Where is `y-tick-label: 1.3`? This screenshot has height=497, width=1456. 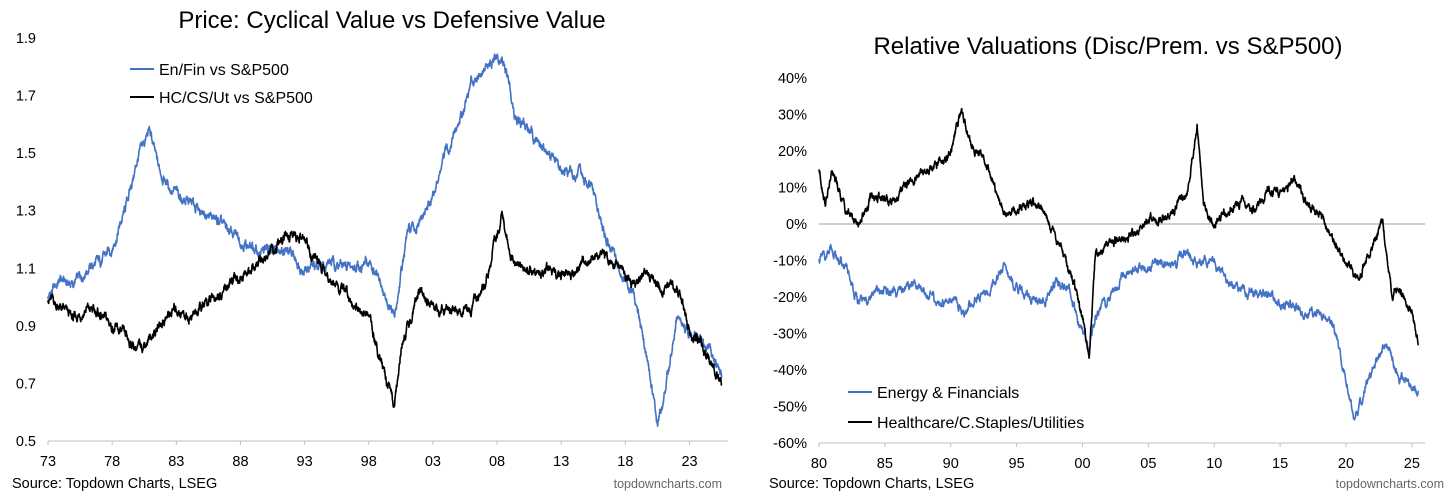 y-tick-label: 1.3 is located at coordinates (26, 212).